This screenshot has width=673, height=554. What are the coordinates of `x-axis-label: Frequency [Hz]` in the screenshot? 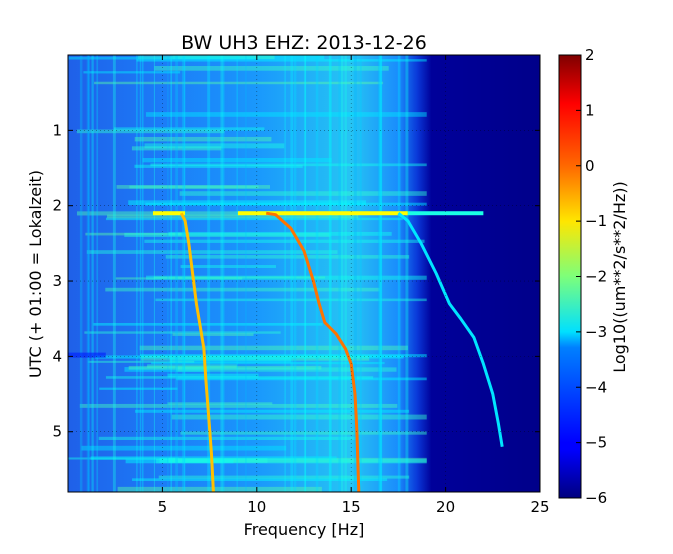 It's located at (304, 529).